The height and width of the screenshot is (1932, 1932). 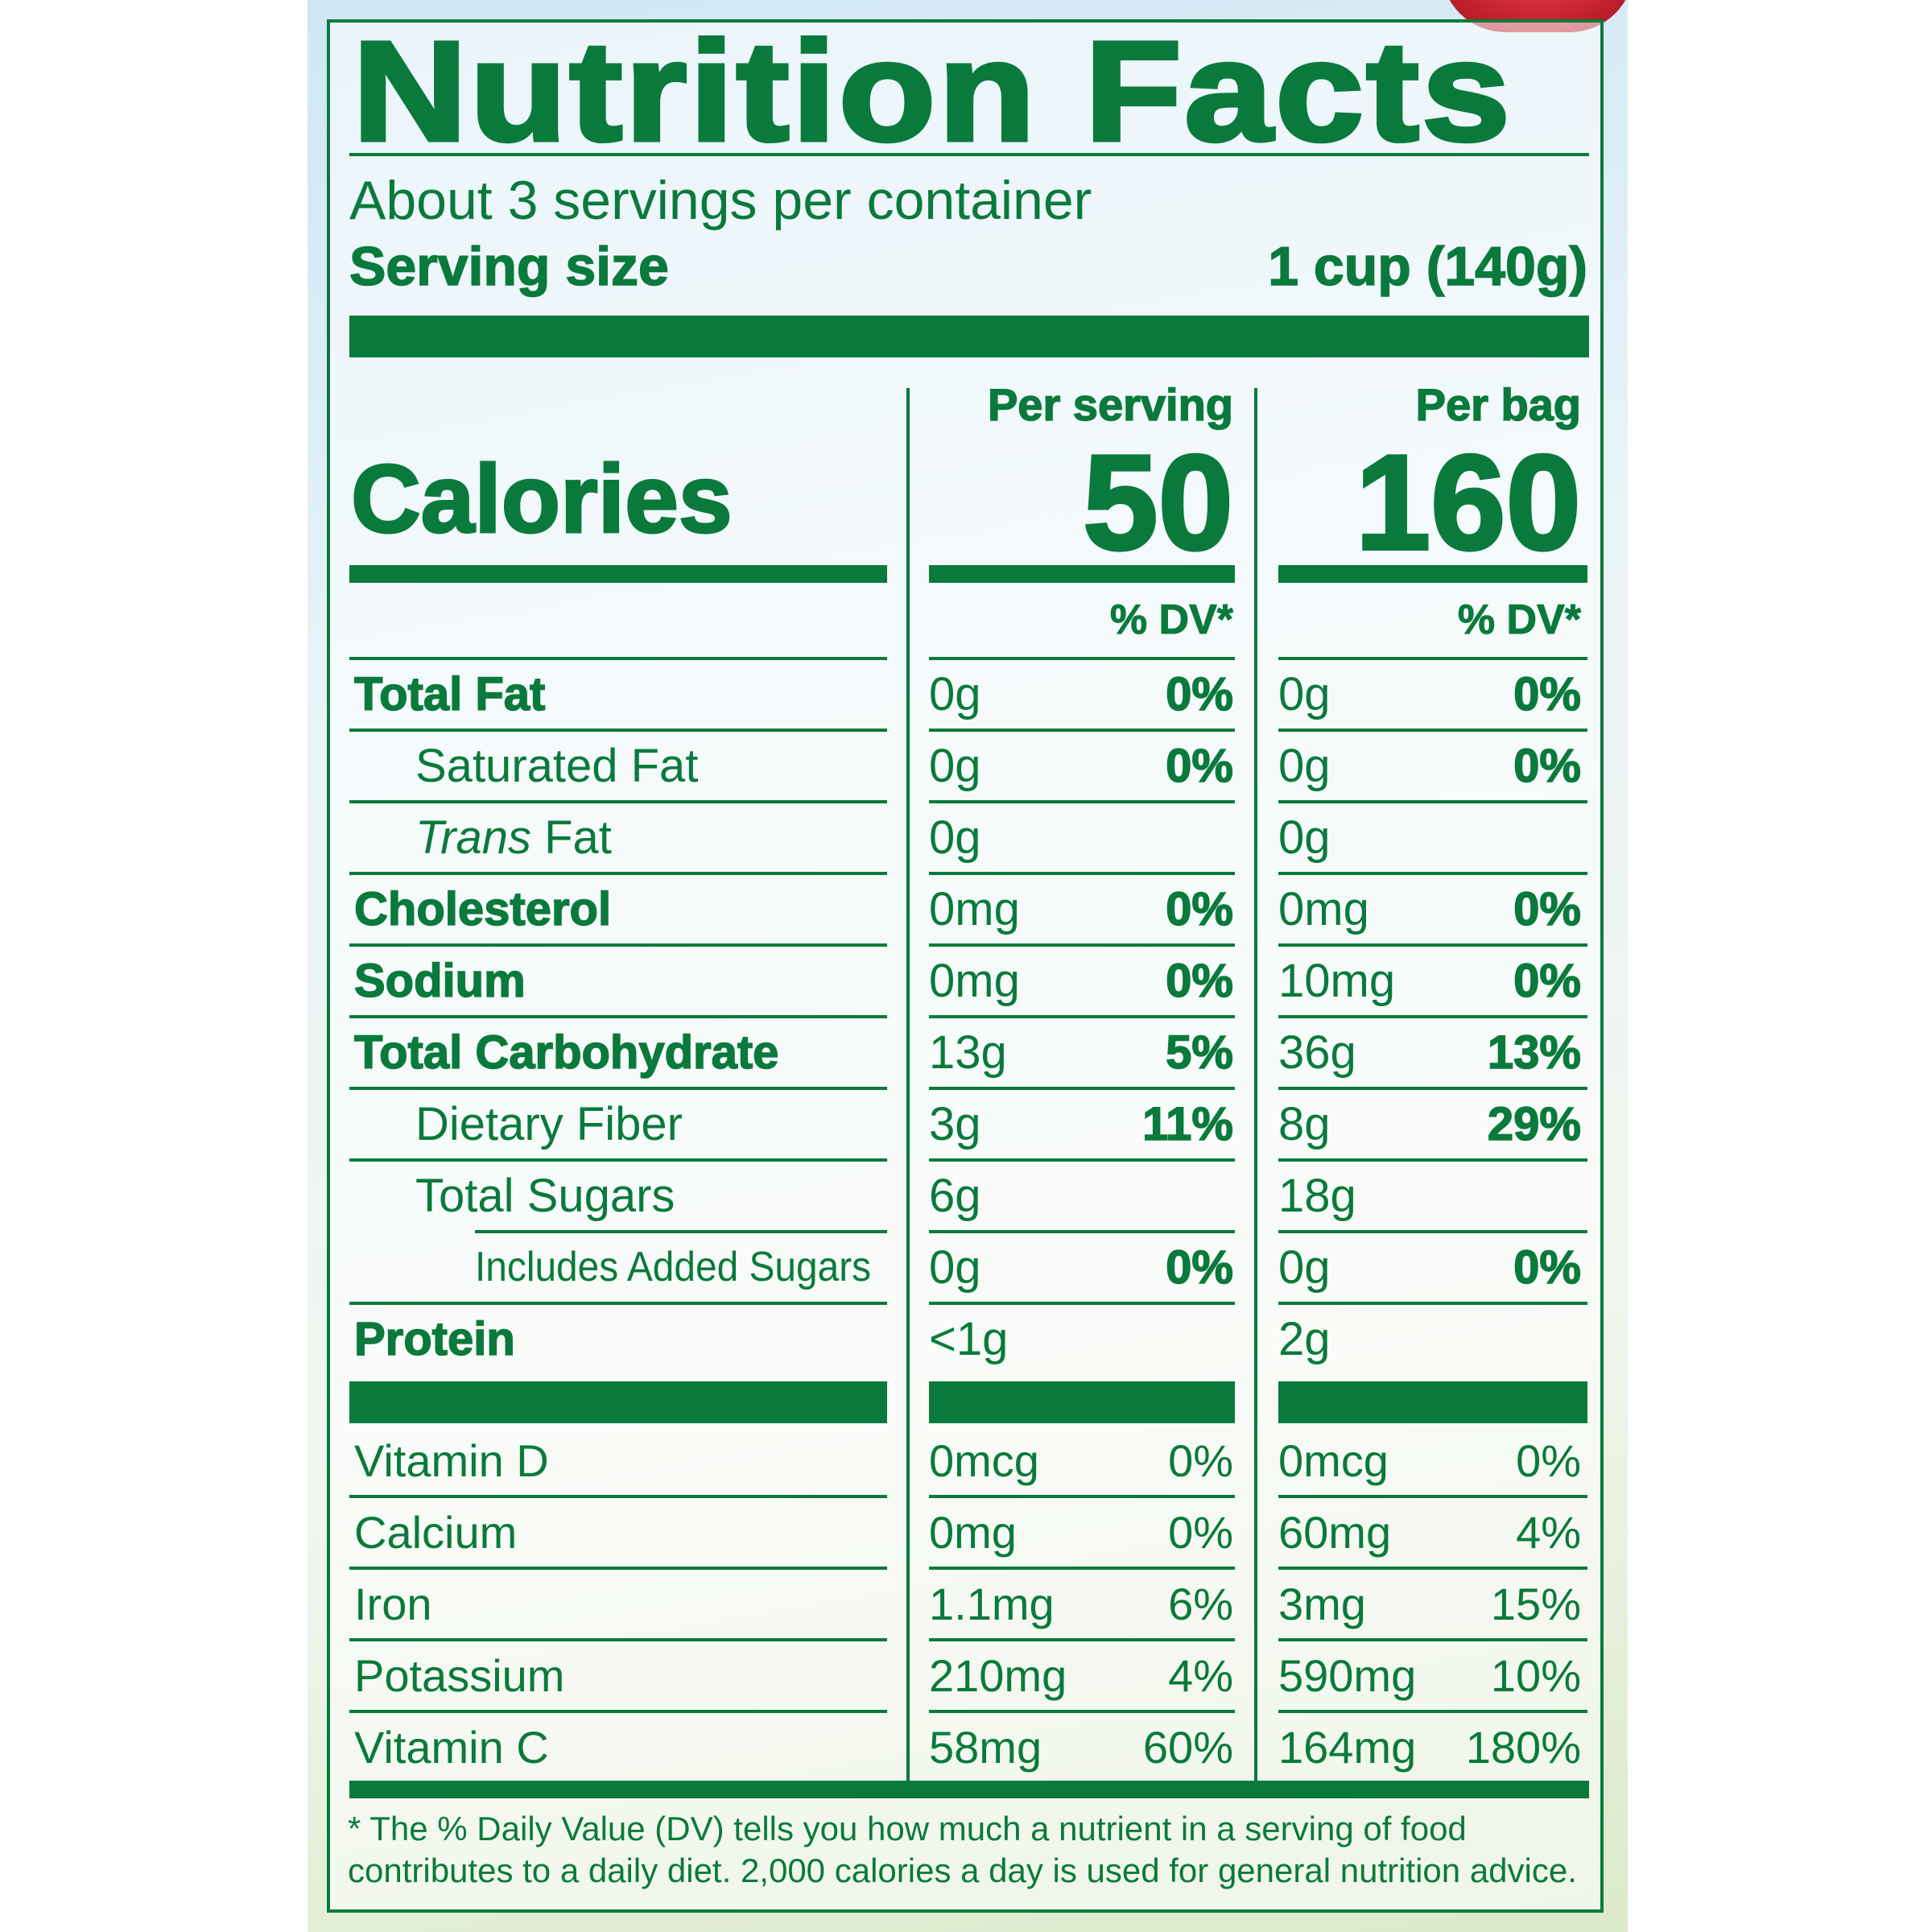 What do you see at coordinates (509, 266) in the screenshot?
I see `serving-size-label: Serving size` at bounding box center [509, 266].